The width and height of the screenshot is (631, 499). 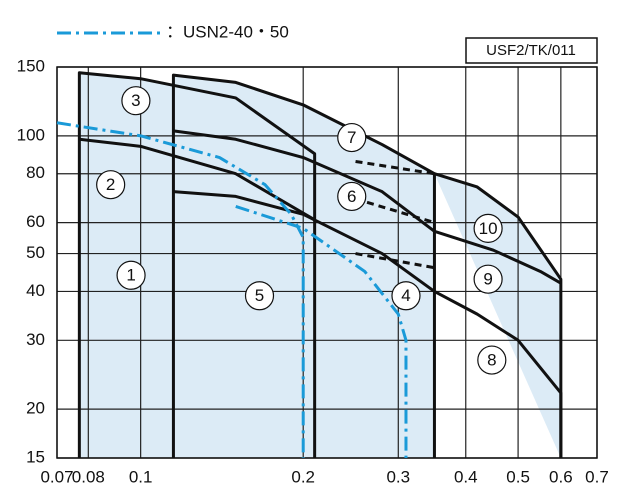 What do you see at coordinates (227, 31) in the screenshot?
I see `legend-label: ：USN2-40・50` at bounding box center [227, 31].